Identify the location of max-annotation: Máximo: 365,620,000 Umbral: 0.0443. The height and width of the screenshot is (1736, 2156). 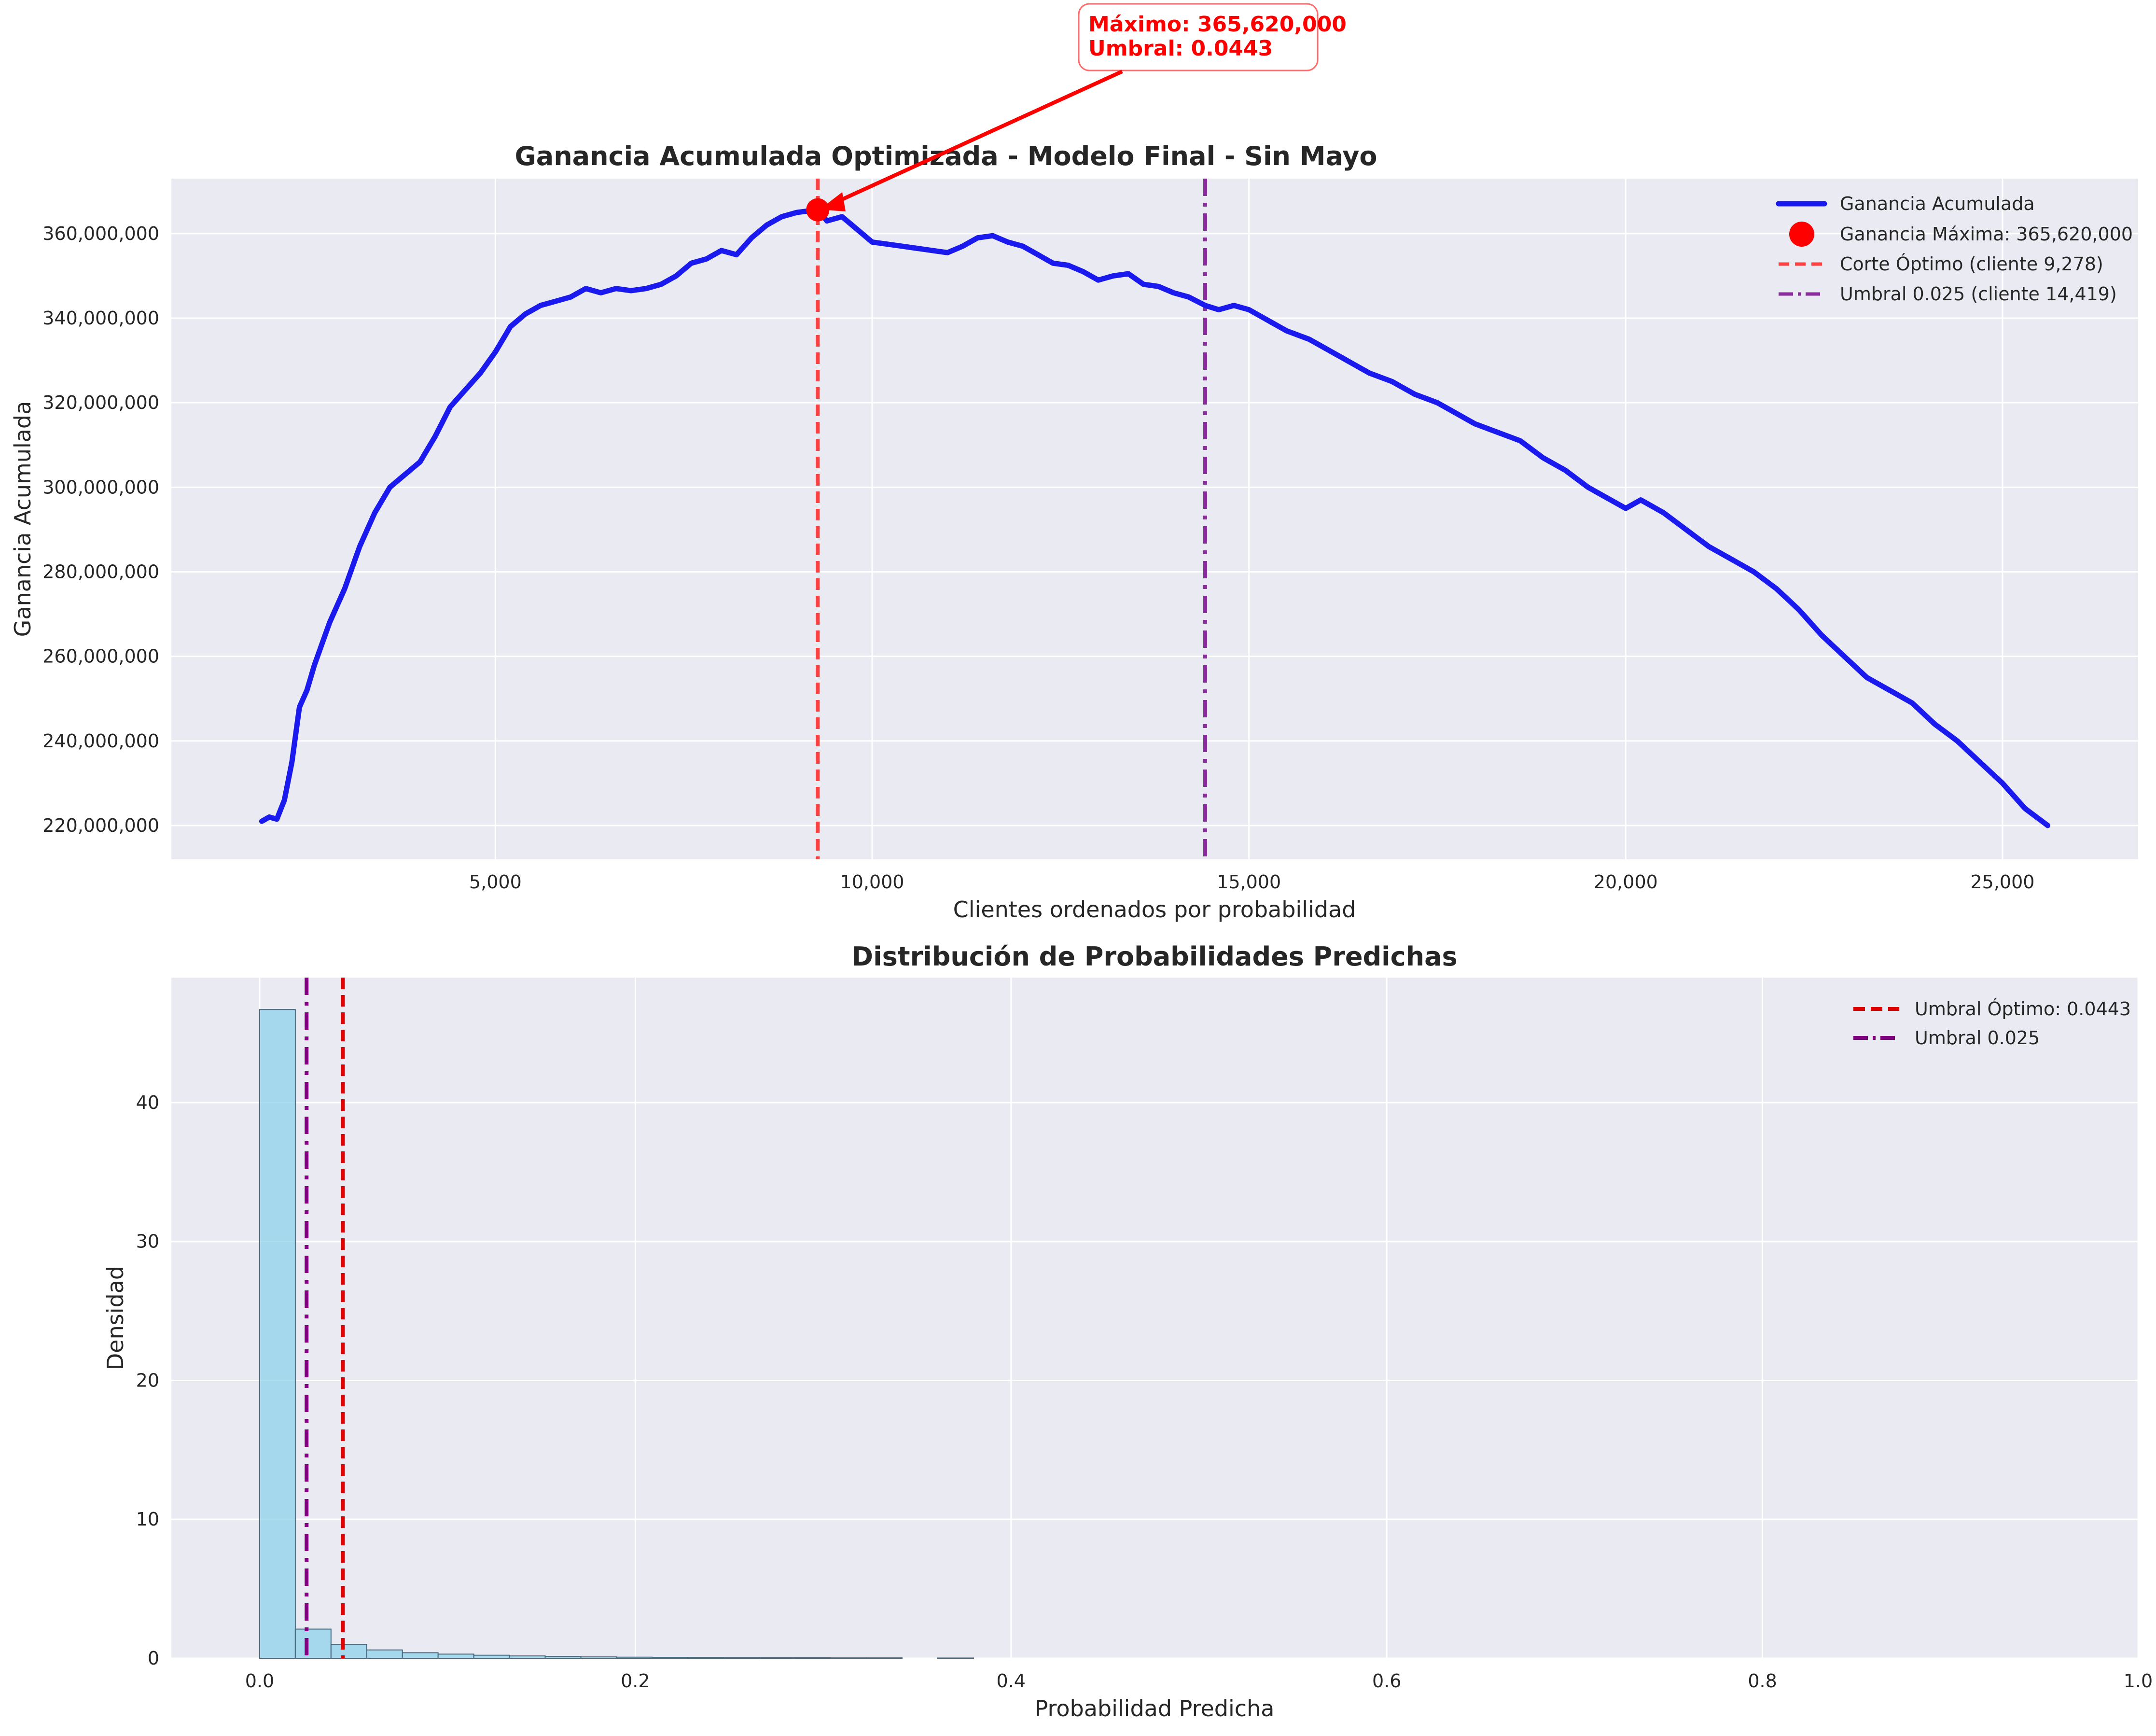
(1083, 107).